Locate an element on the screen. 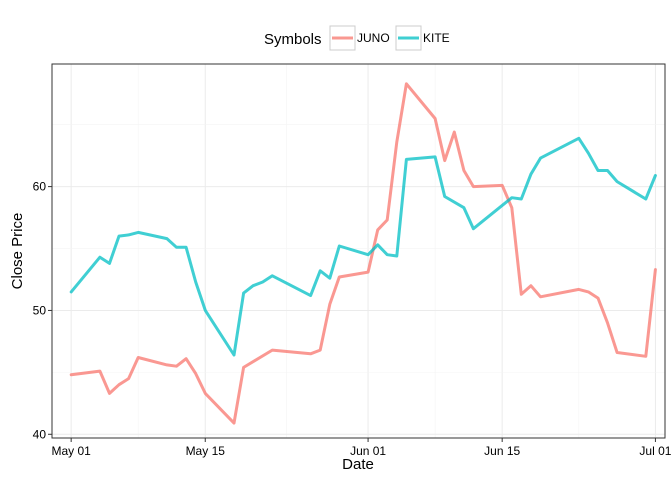 This screenshot has width=672, height=480. x-tick-label: May 15 is located at coordinates (206, 451).